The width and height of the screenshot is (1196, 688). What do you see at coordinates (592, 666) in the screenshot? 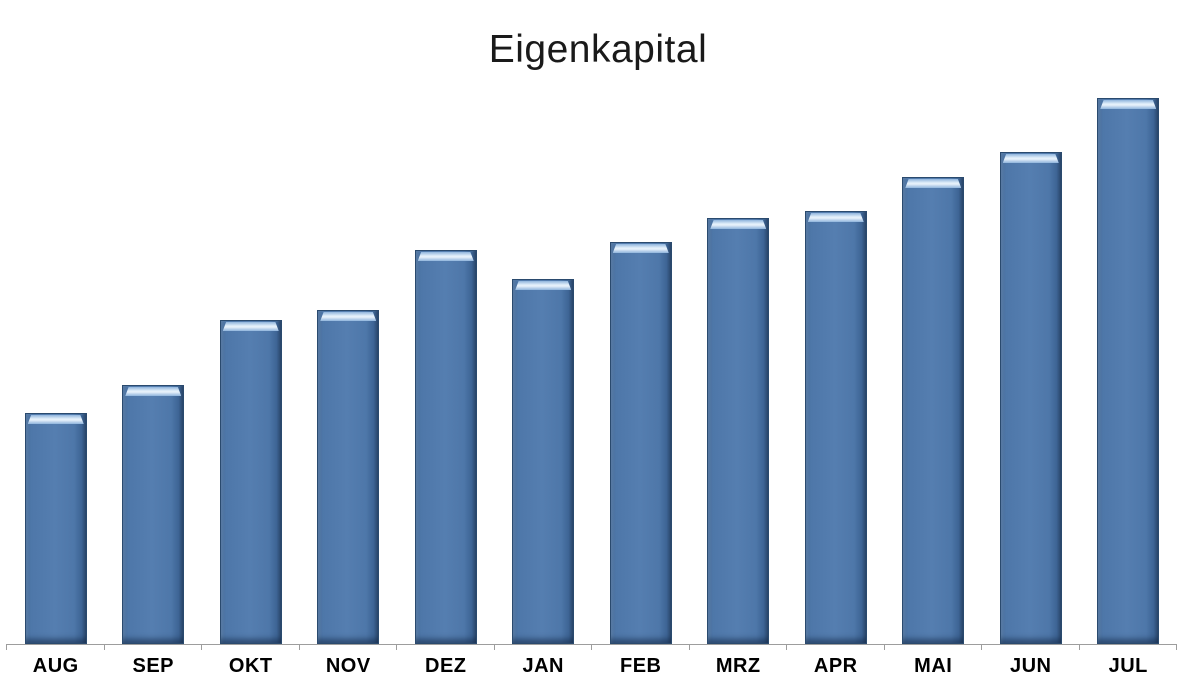
I see `x-axis-labels: AUG SEP OKT NOV DEZ JAN FEB MRZ APR MAI JUN JUL` at bounding box center [592, 666].